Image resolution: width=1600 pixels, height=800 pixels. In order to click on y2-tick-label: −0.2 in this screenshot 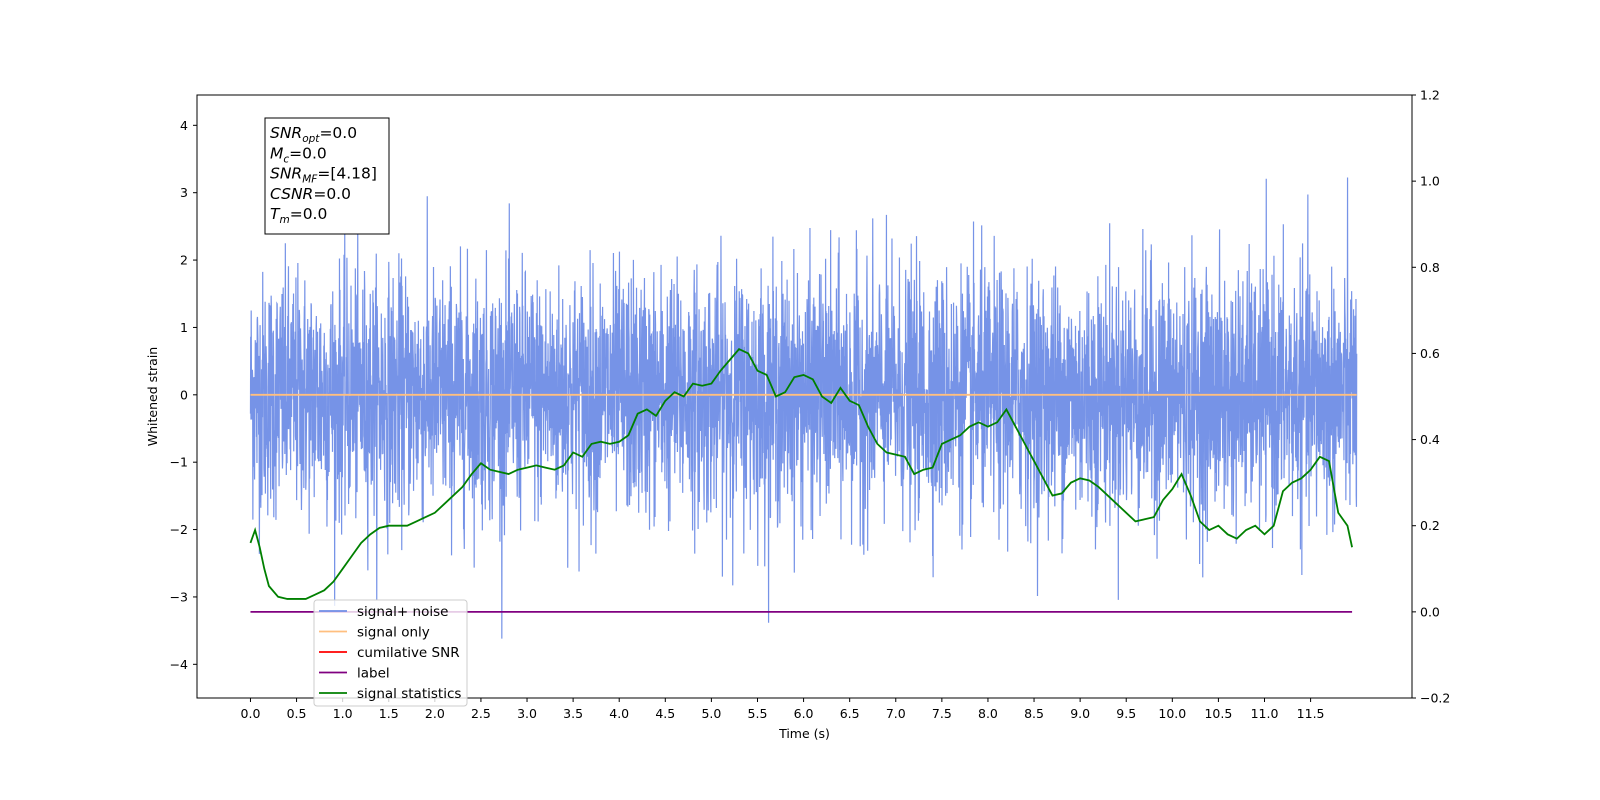, I will do `click(1435, 698)`.